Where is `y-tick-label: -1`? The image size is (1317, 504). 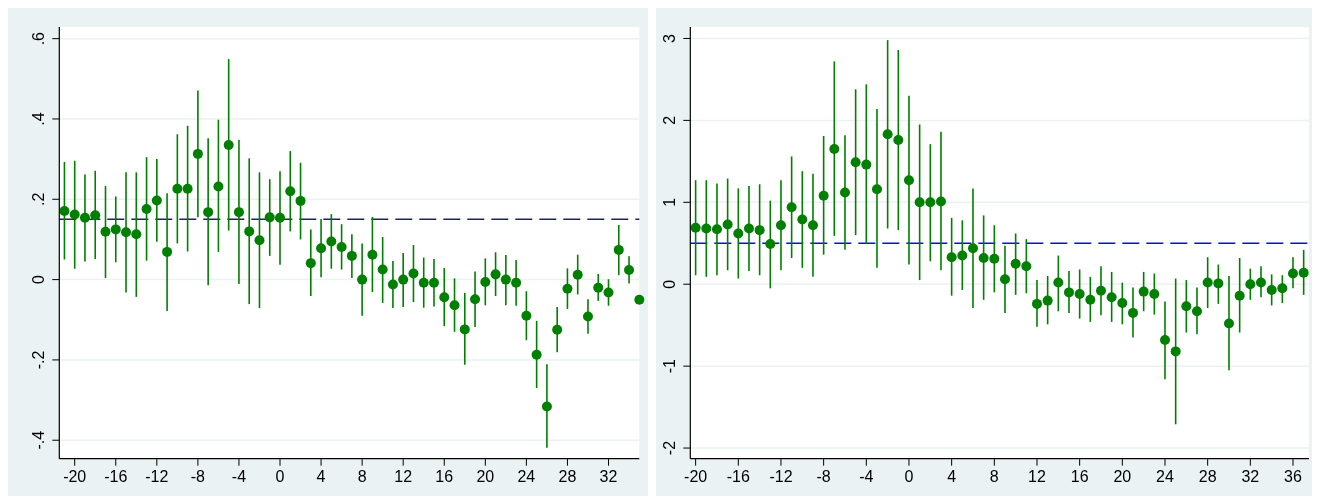 y-tick-label: -1 is located at coordinates (669, 366).